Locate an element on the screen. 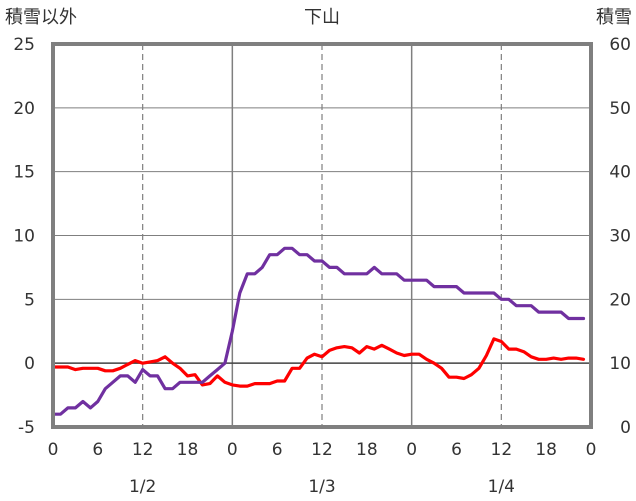  left-tick-label: 25 is located at coordinates (24, 45).